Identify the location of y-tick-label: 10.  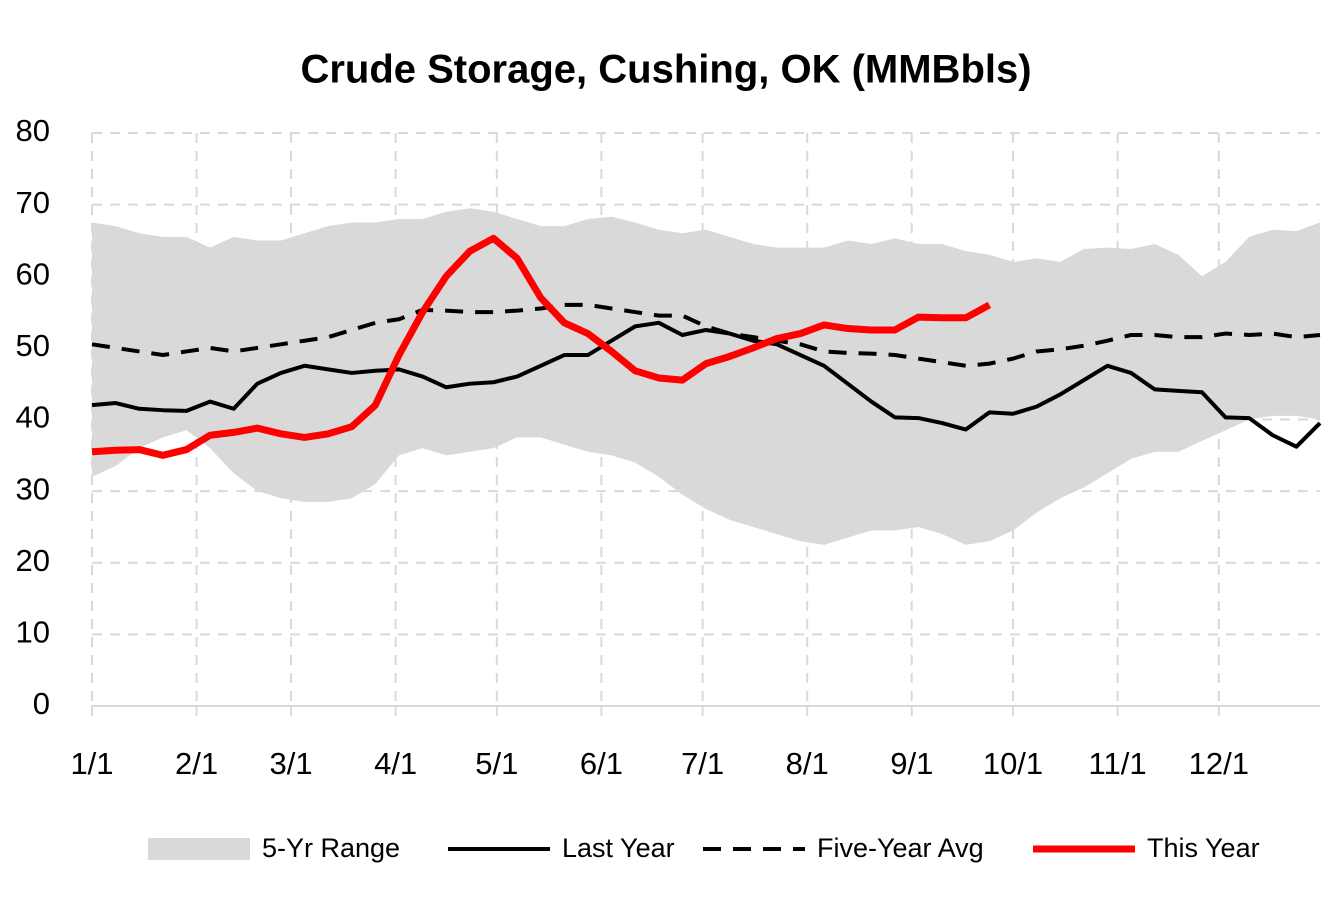
(33, 632).